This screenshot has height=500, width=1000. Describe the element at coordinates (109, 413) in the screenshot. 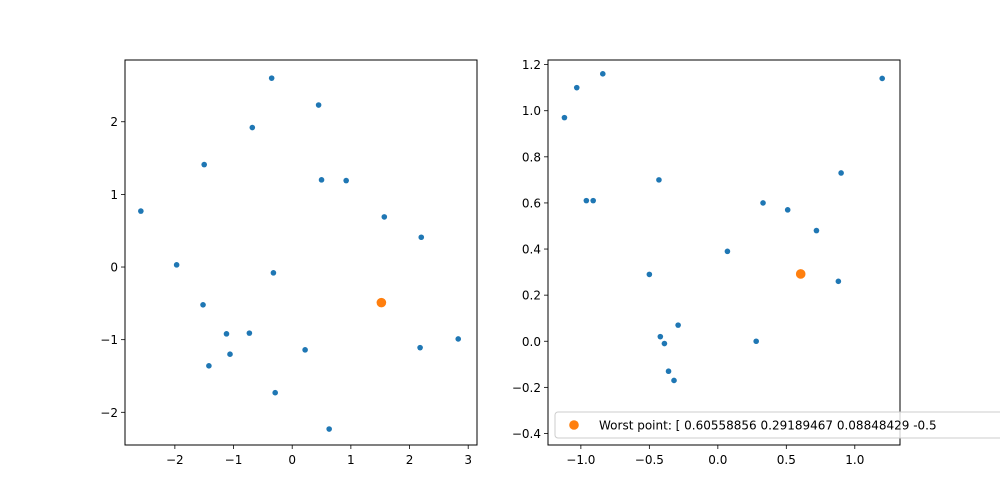

I see `y-tick-label: −2` at that location.